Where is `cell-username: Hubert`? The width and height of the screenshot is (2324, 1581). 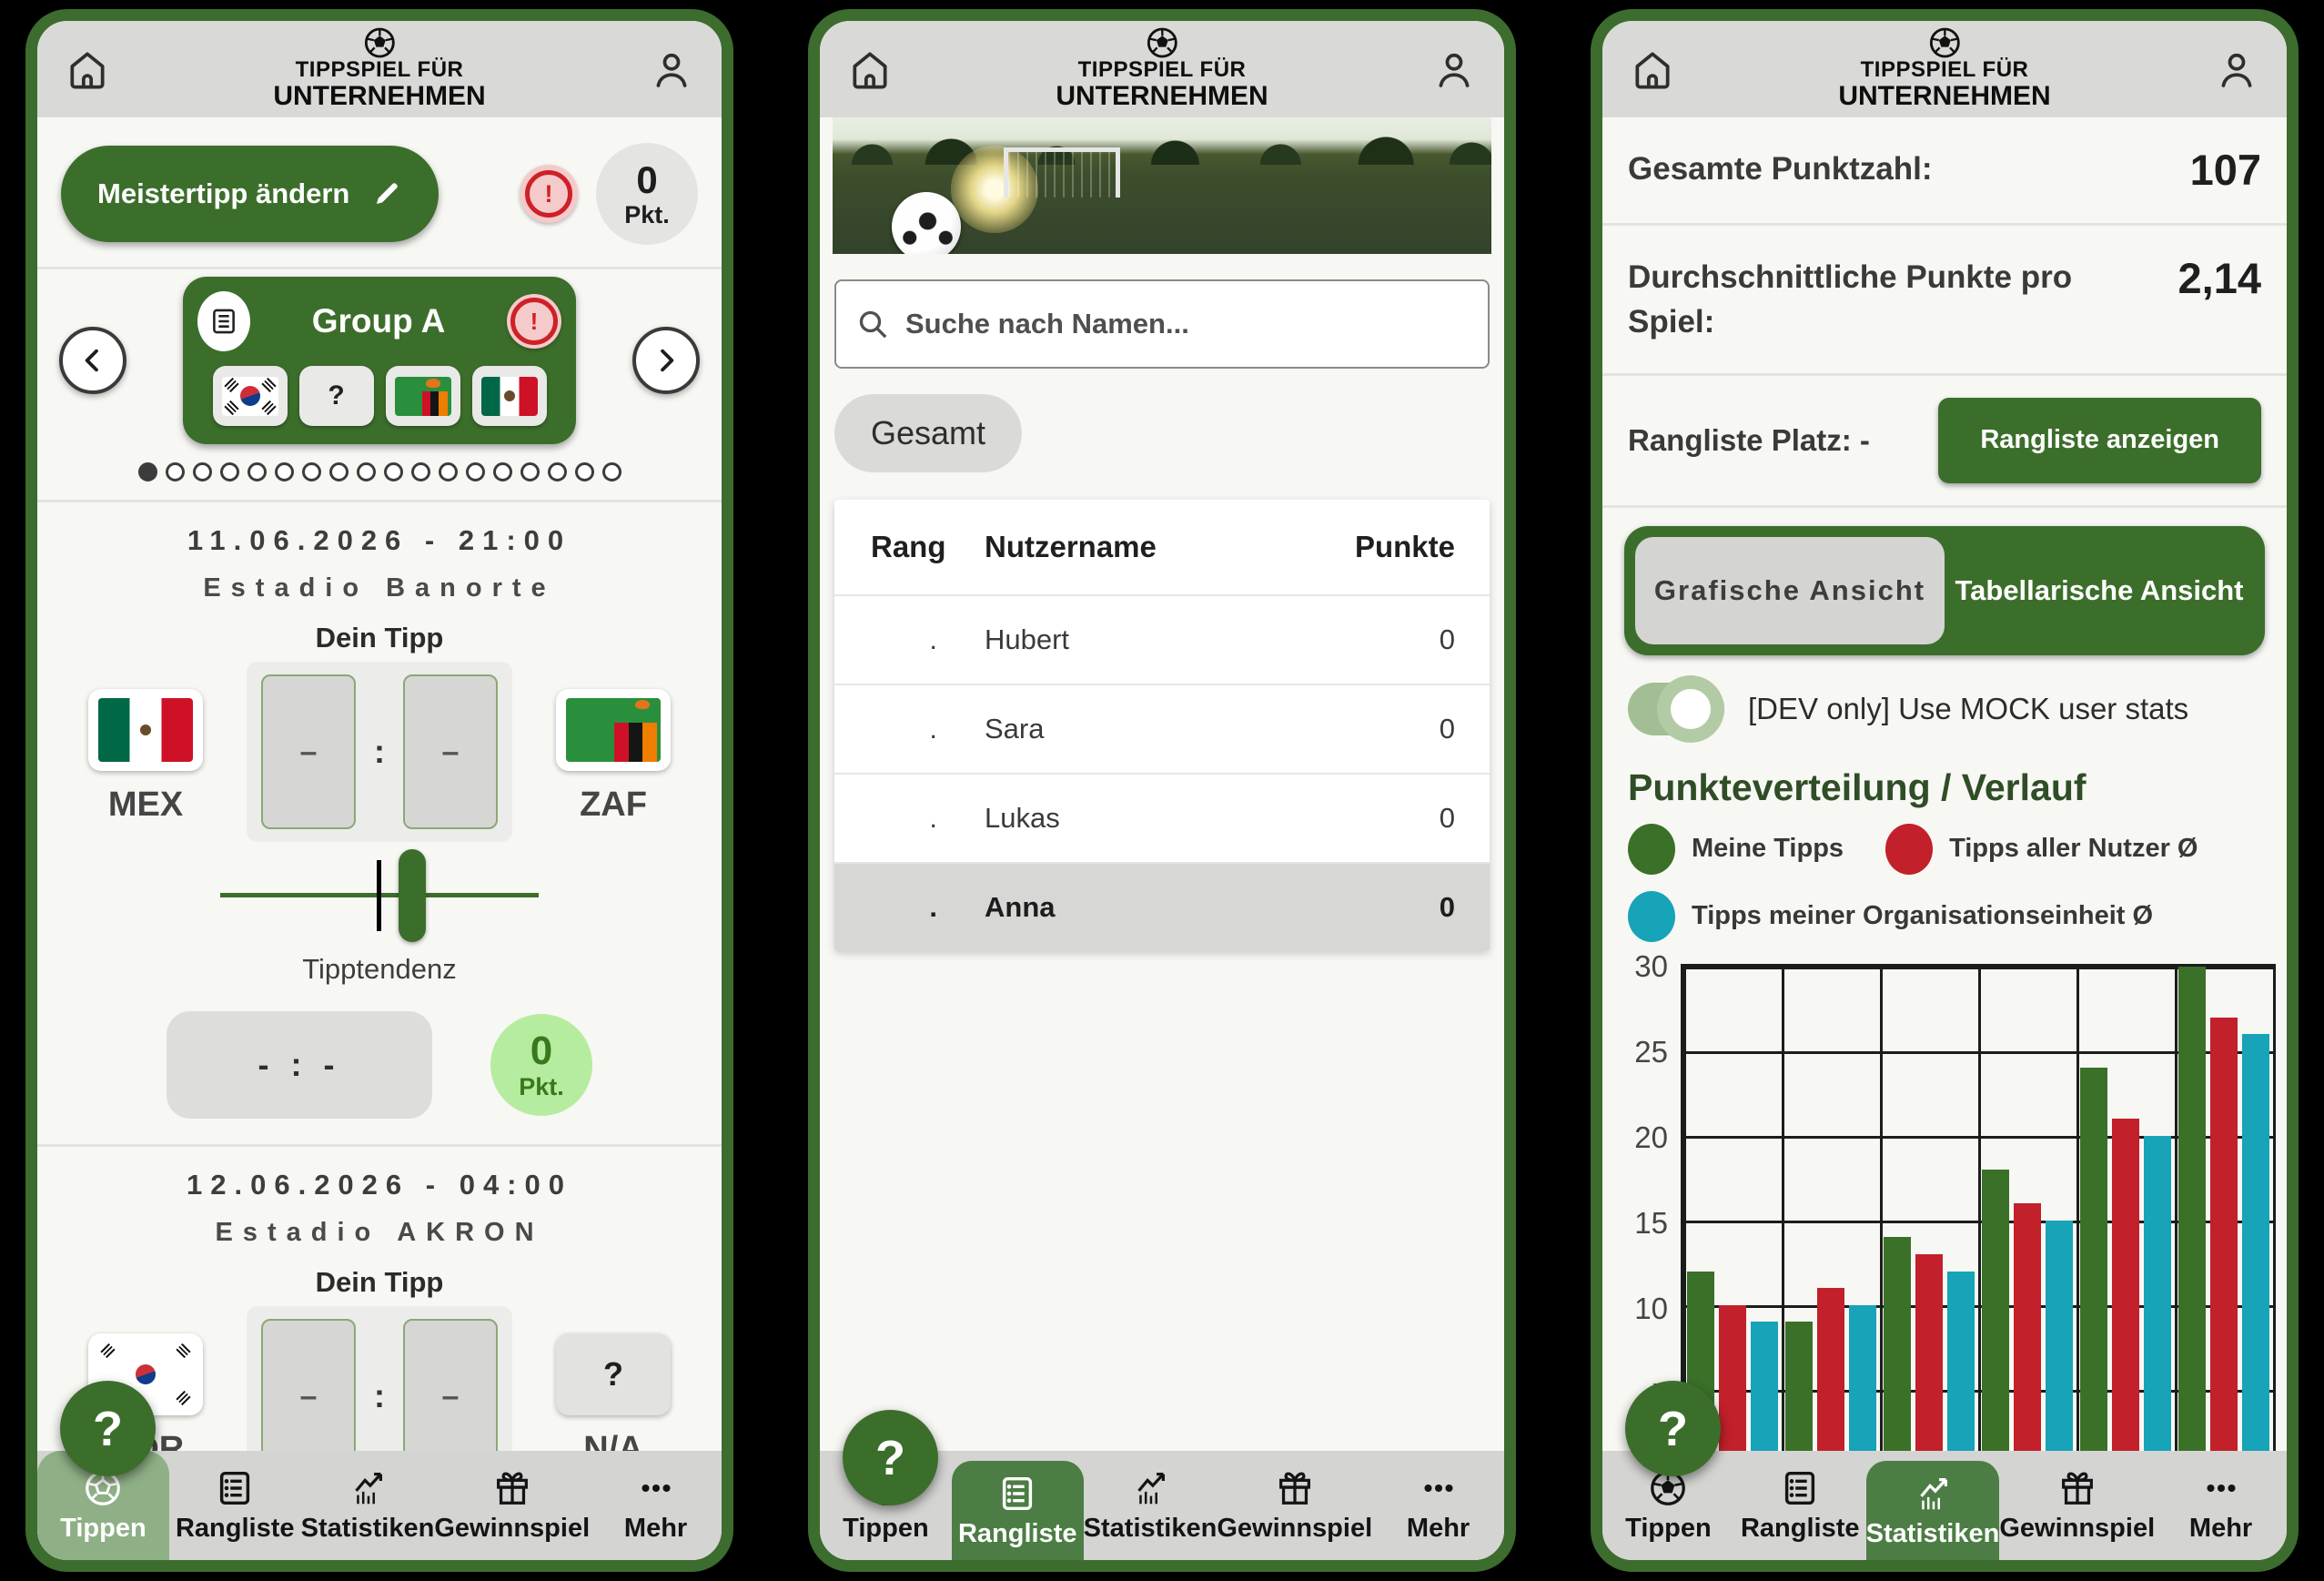 cell-username: Hubert is located at coordinates (1027, 639).